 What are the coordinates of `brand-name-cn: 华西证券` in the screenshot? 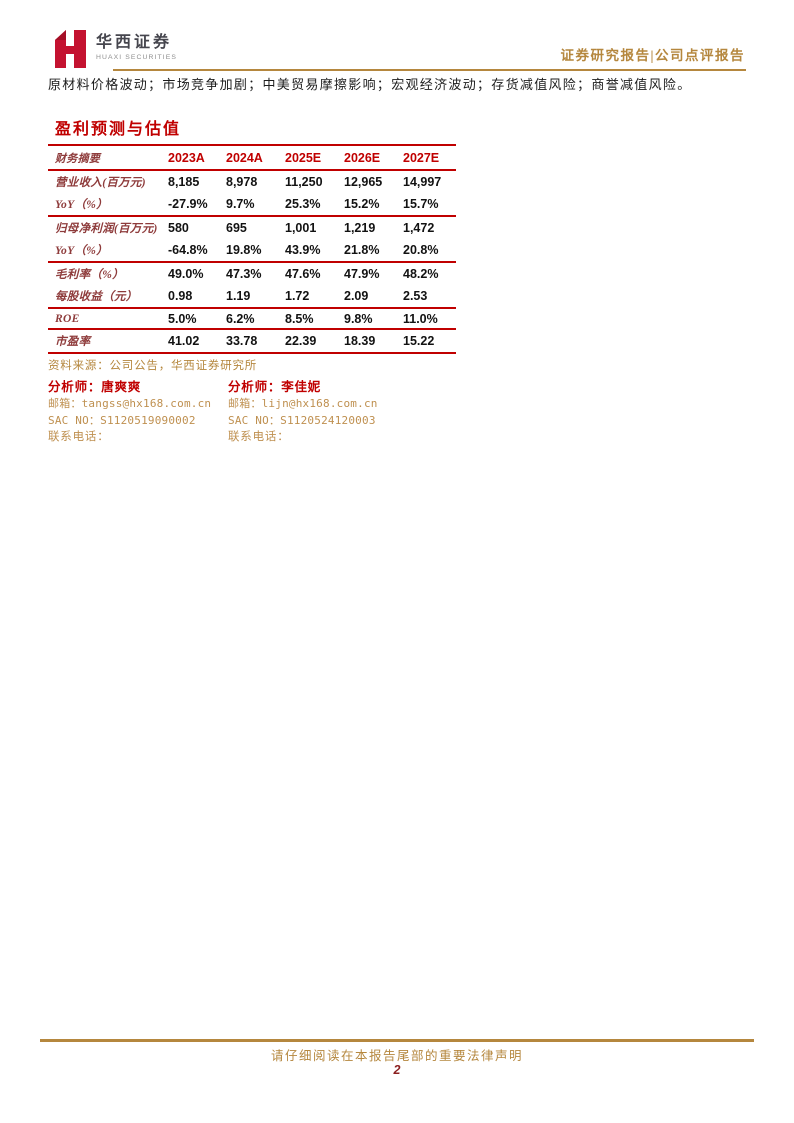 It's located at (134, 42).